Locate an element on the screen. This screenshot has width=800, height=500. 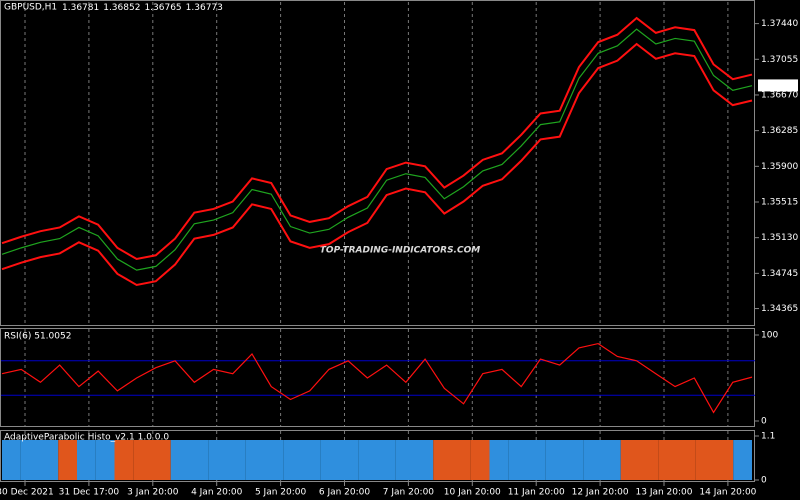
y-tick-label: 1.35515 is located at coordinates (779, 202).